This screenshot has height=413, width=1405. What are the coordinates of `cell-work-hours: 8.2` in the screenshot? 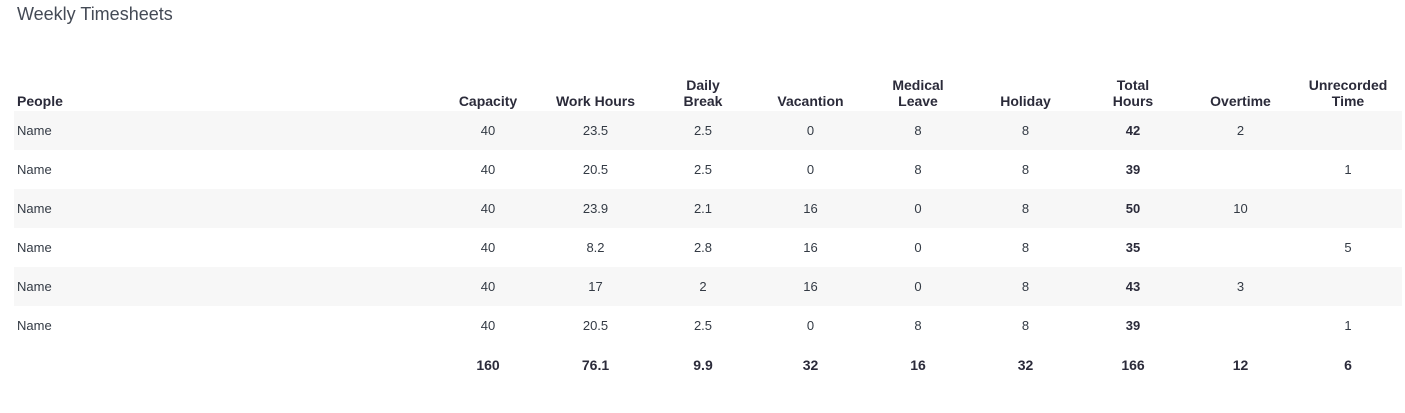 It's located at (595, 247).